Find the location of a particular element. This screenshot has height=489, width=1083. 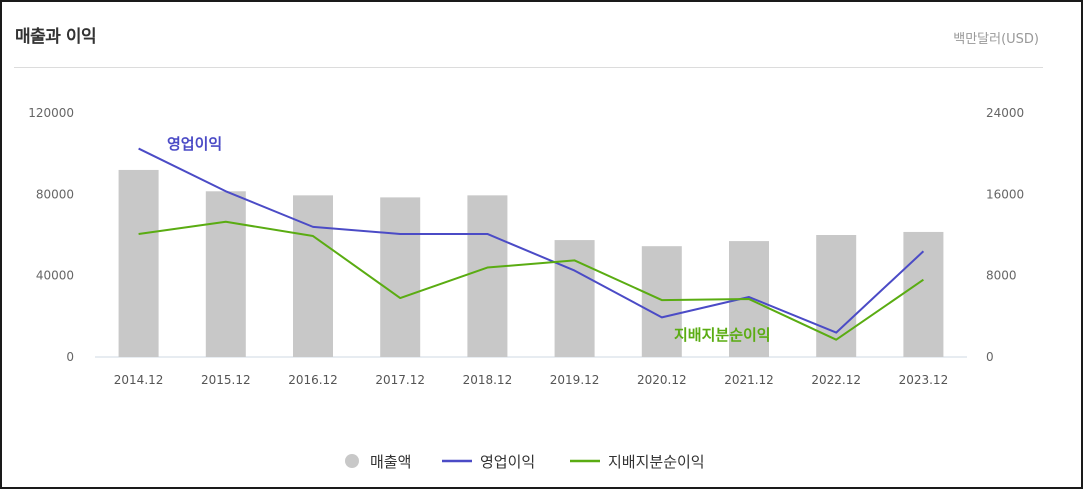

left-tick-label: 80000 is located at coordinates (55, 194).